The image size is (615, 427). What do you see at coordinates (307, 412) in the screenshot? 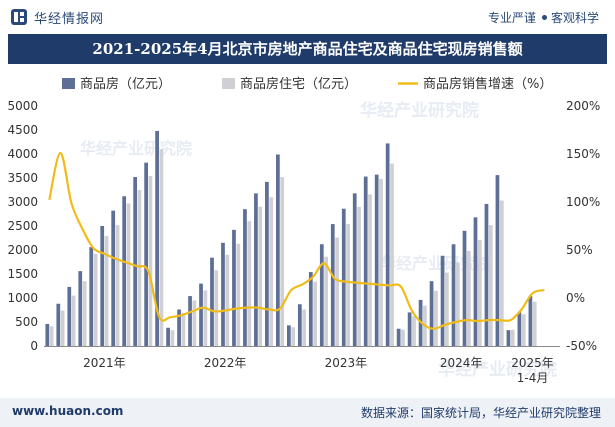
I see `footer: www.huaon.com 数据来源：国家统计局，华经产业研究院整理` at bounding box center [307, 412].